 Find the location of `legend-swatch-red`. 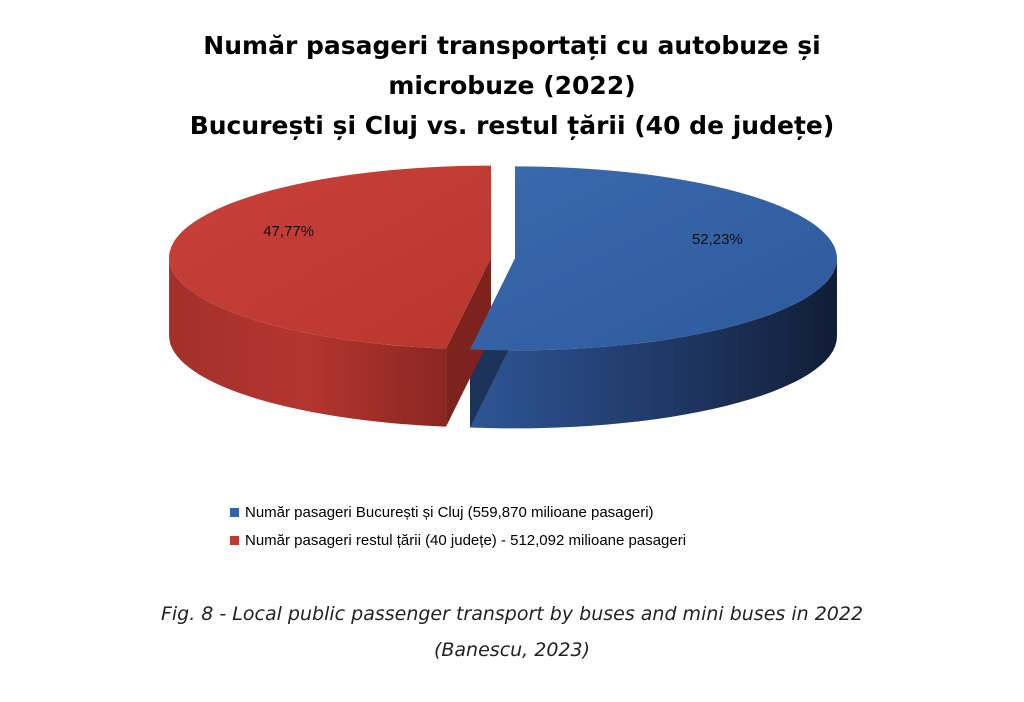

legend-swatch-red is located at coordinates (234, 540).